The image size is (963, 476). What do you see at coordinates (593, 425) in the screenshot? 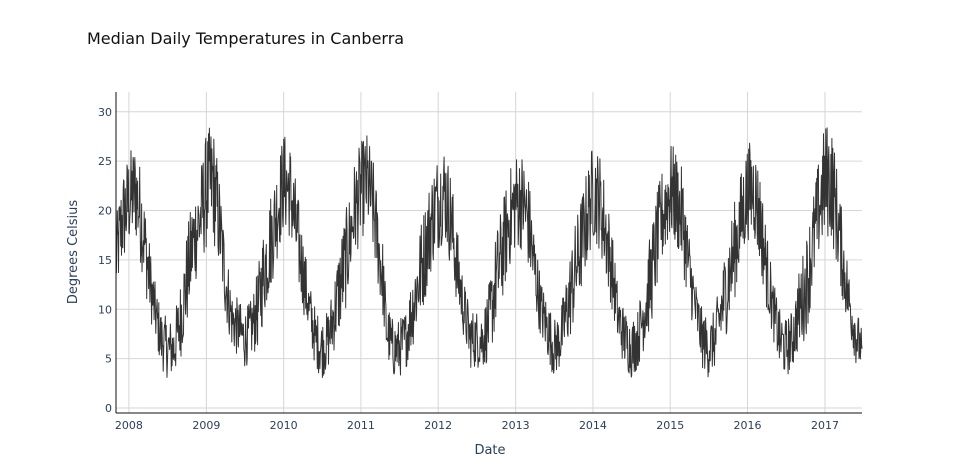
I see `x-tick-label: 2014` at bounding box center [593, 425].